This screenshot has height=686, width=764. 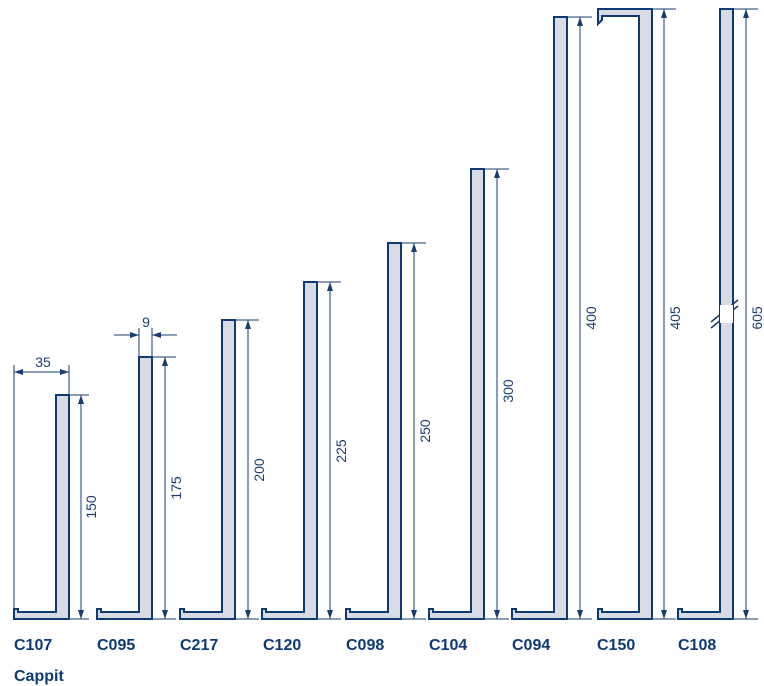 I want to click on width-dimension: 35, so click(x=41, y=481).